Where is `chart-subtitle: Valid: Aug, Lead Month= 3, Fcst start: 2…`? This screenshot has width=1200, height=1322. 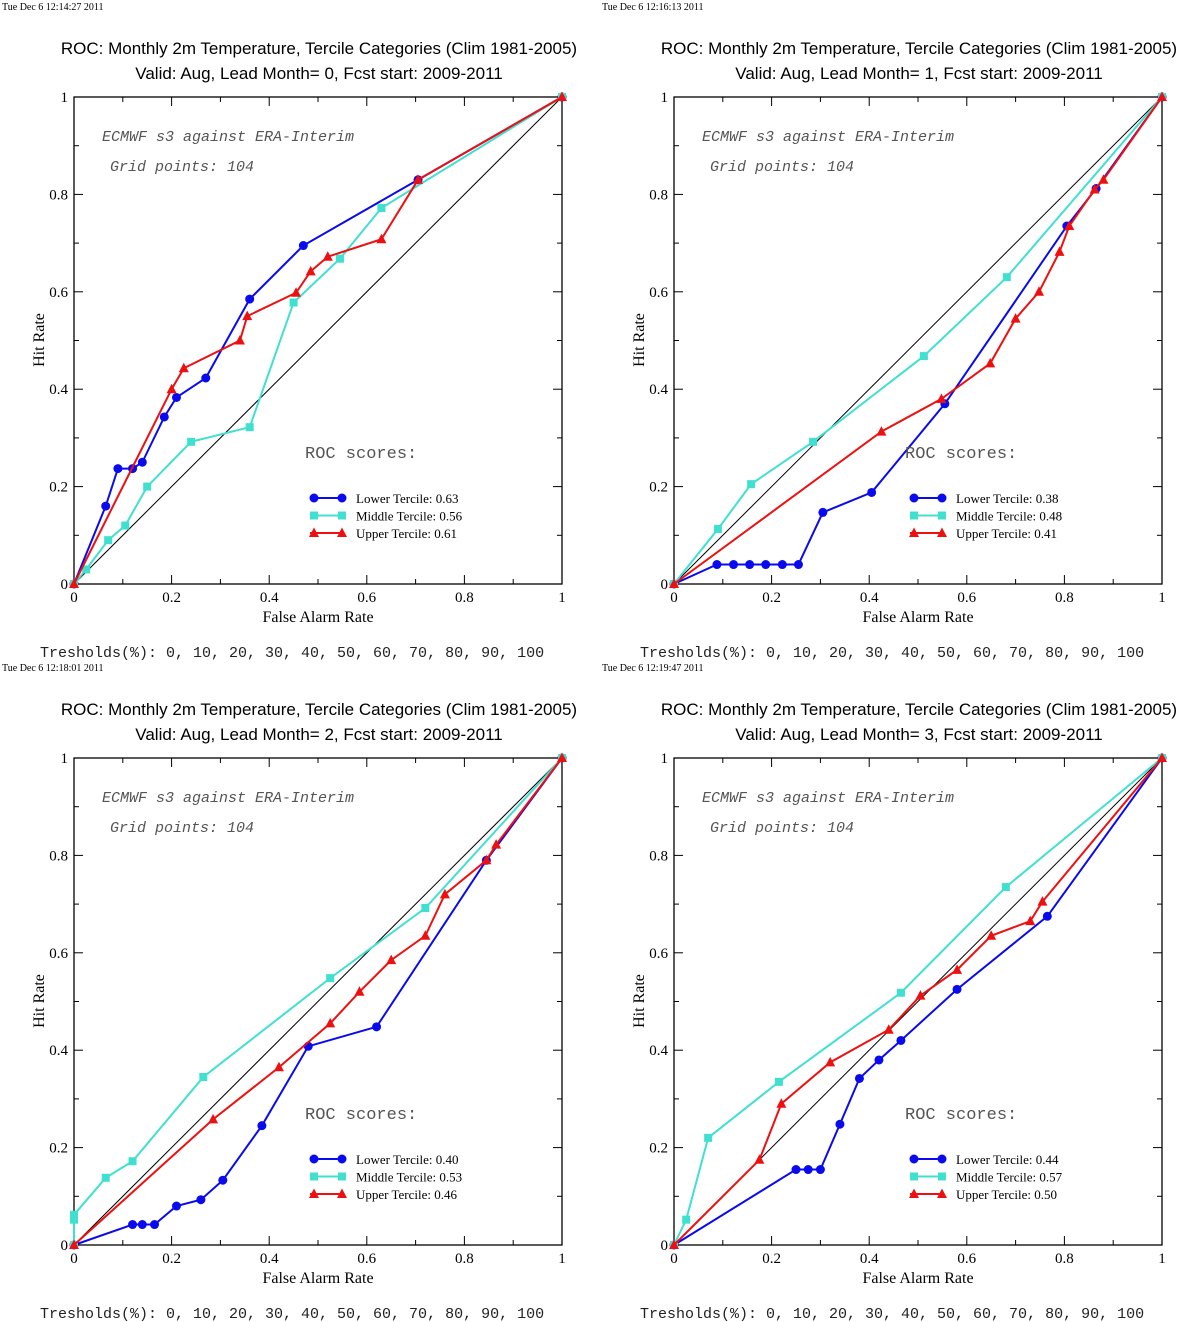
chart-subtitle: Valid: Aug, Lead Month= 3, Fcst start: 2… is located at coordinates (918, 734).